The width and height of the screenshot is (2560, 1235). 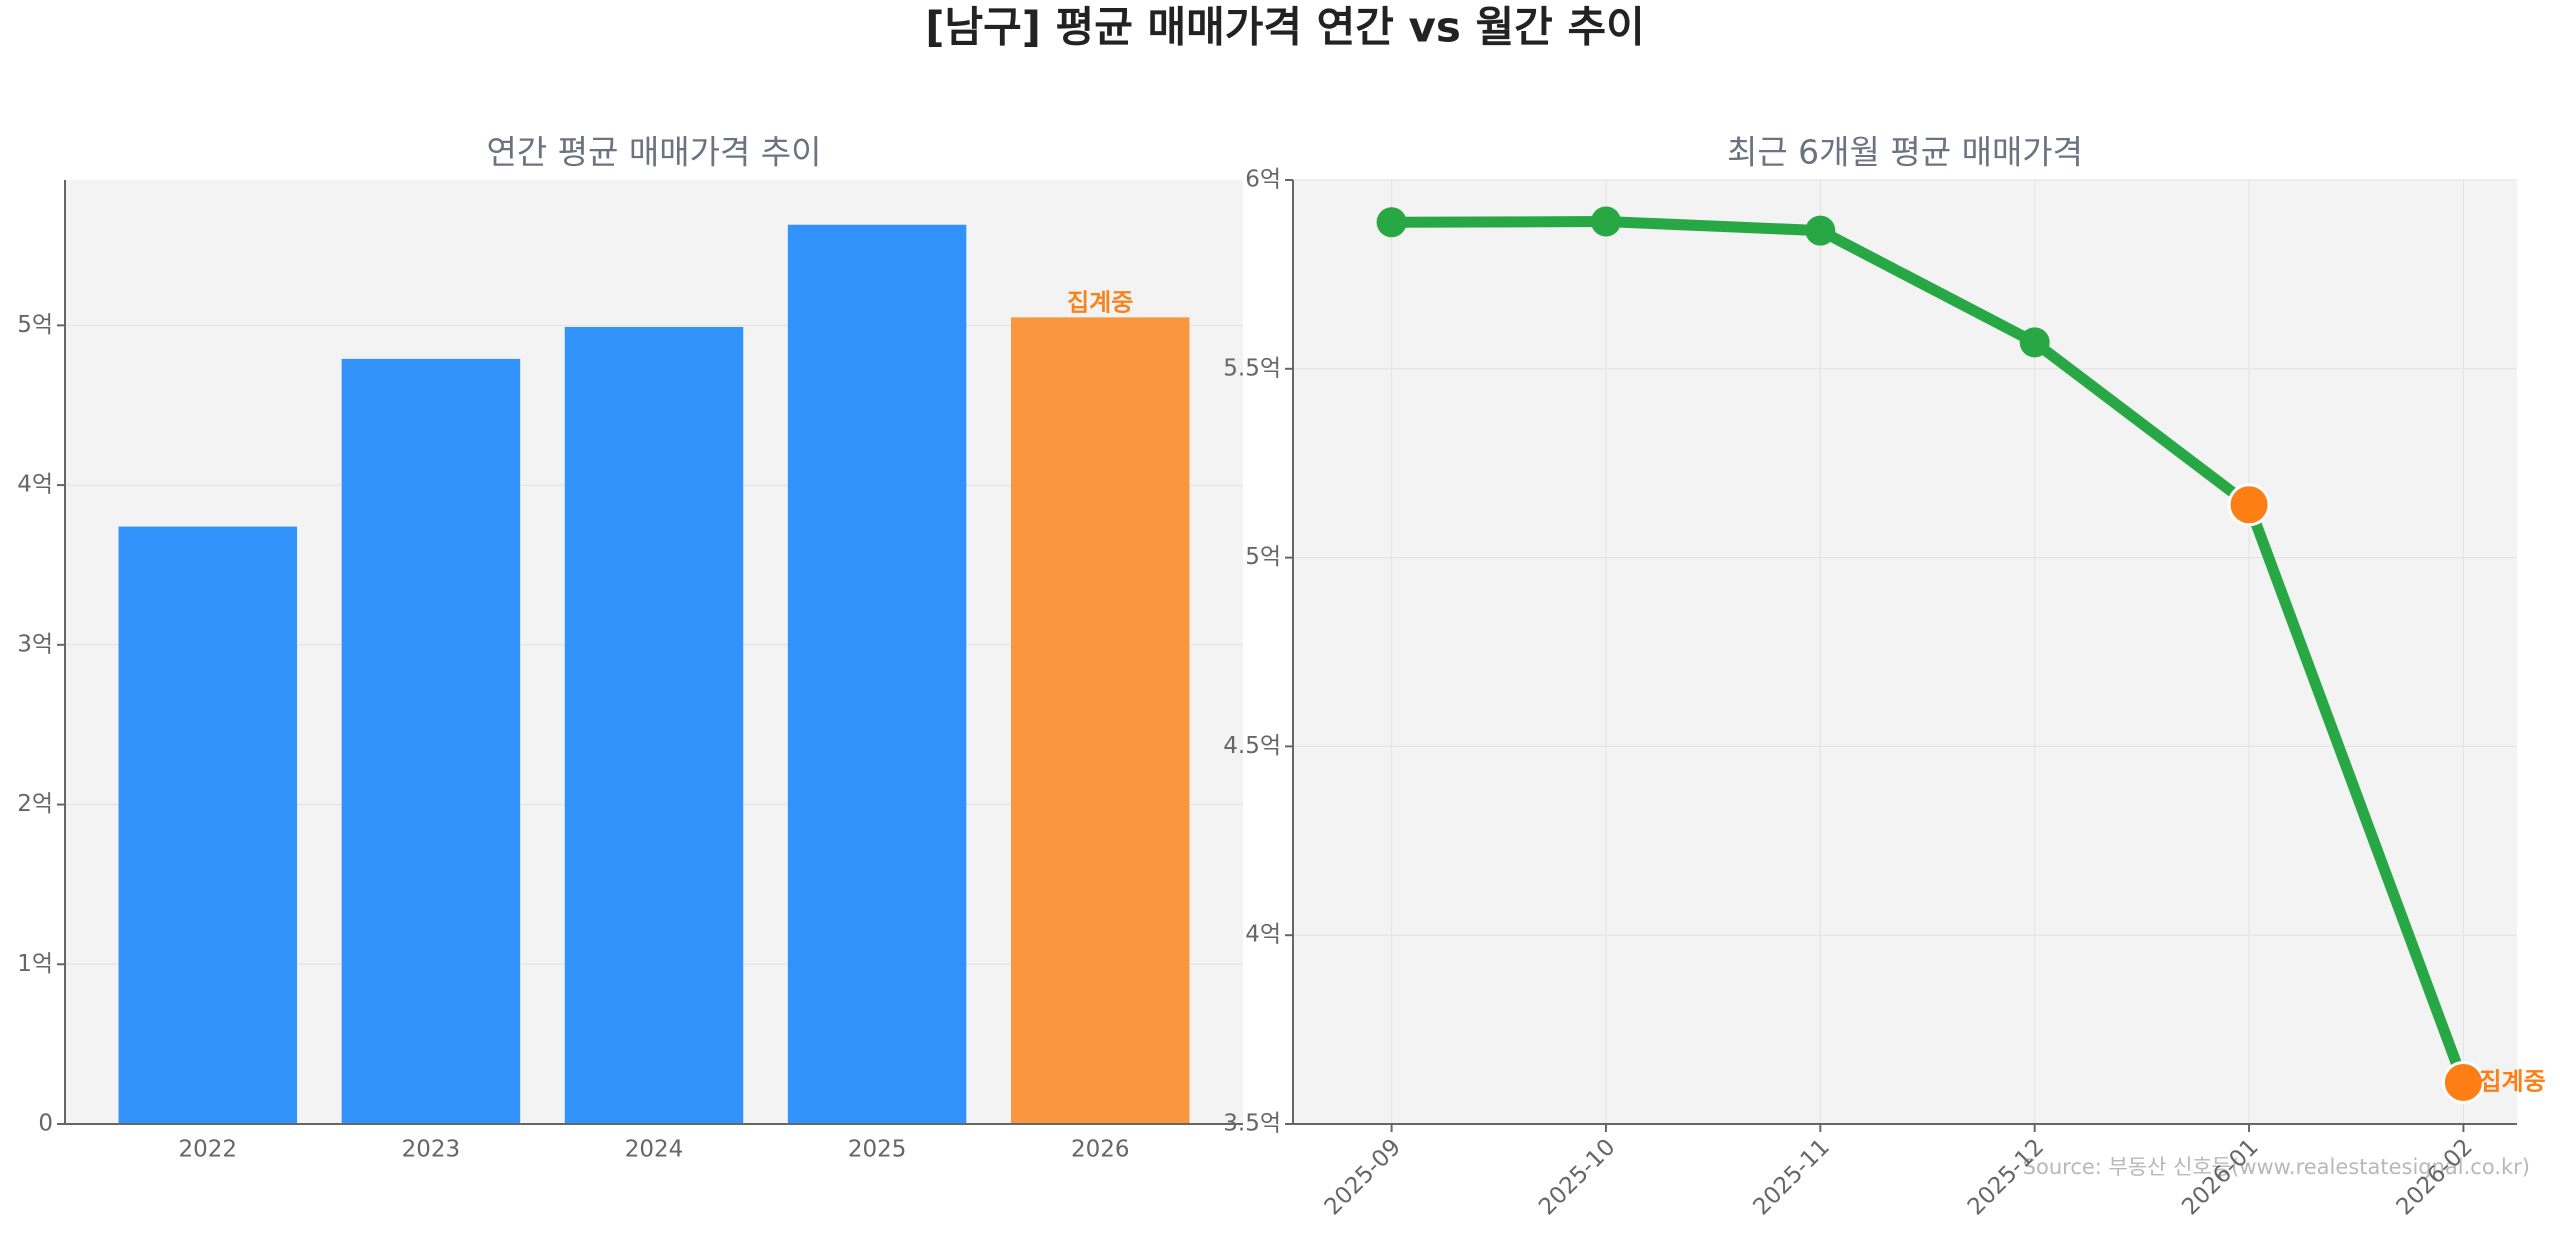 What do you see at coordinates (1284, 27) in the screenshot?
I see `figure-title: [남구] 평균 매매가격 연간 vs 월간 추이` at bounding box center [1284, 27].